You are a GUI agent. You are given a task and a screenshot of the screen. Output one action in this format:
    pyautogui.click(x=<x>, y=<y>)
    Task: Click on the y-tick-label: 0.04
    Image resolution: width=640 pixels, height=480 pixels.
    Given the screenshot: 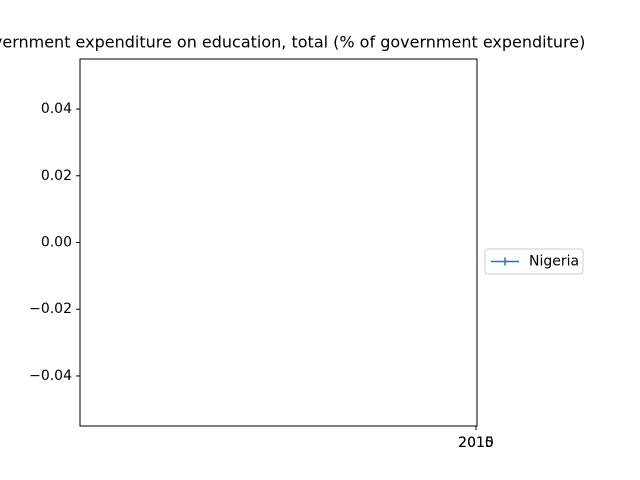 What is the action you would take?
    pyautogui.click(x=56, y=109)
    